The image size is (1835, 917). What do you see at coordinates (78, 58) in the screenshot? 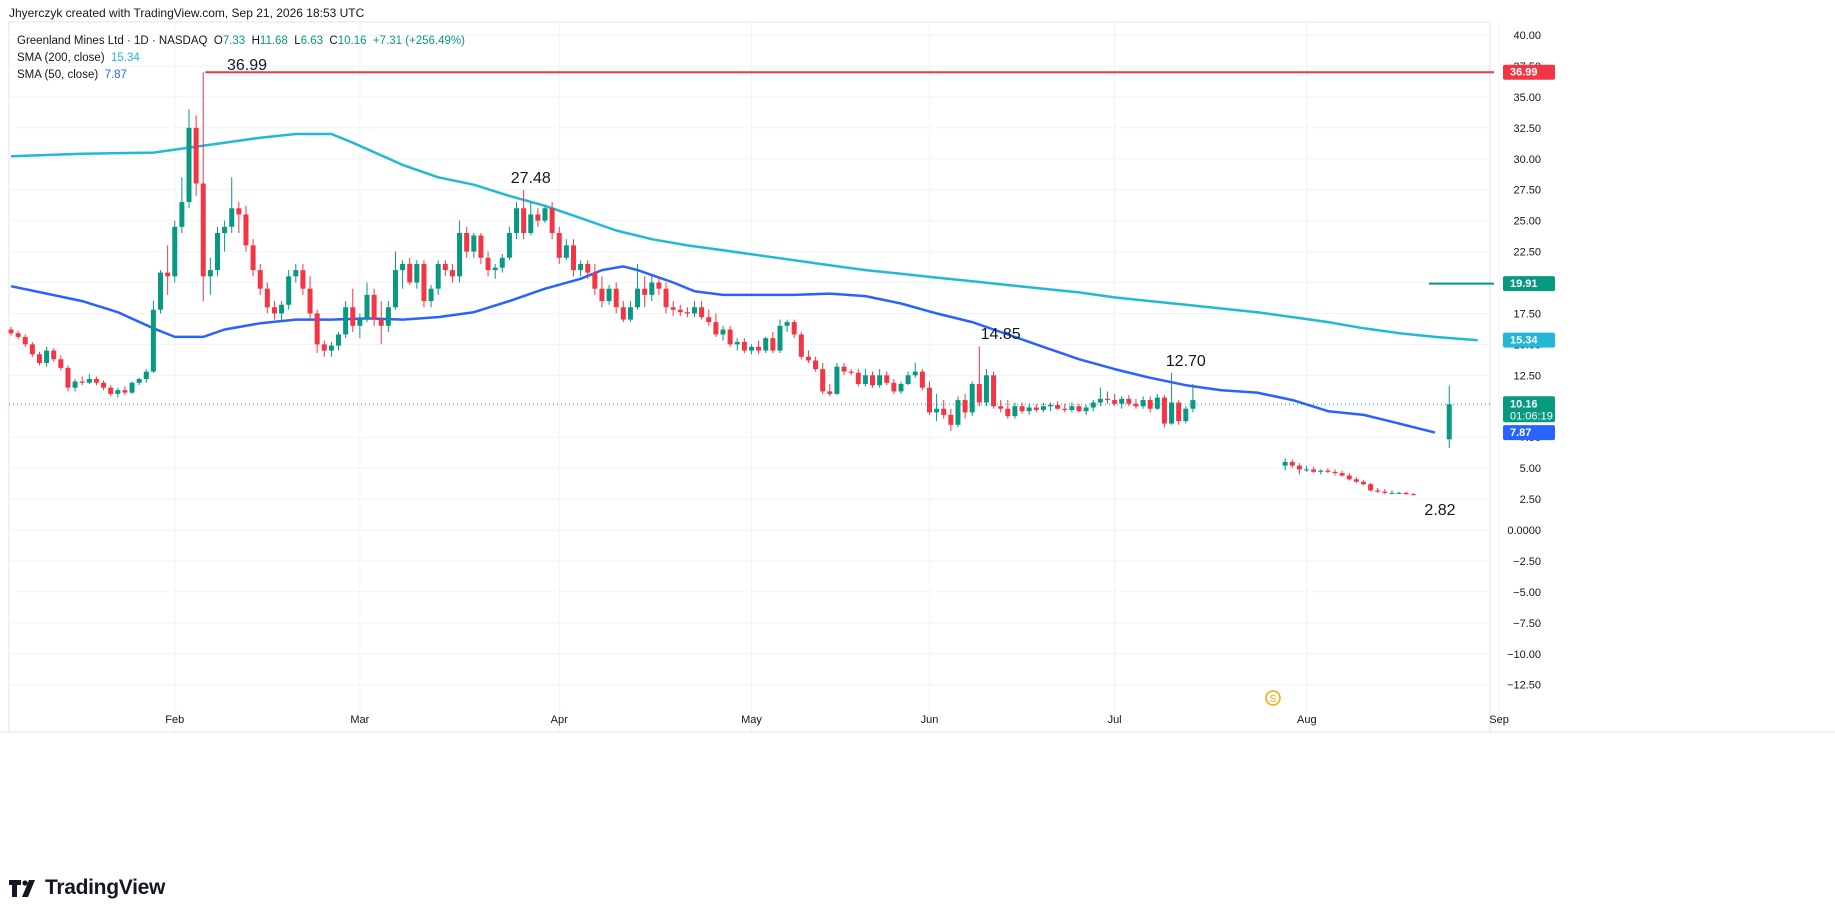
I see `sma200-legend: SMA (200, close) 15.34` at bounding box center [78, 58].